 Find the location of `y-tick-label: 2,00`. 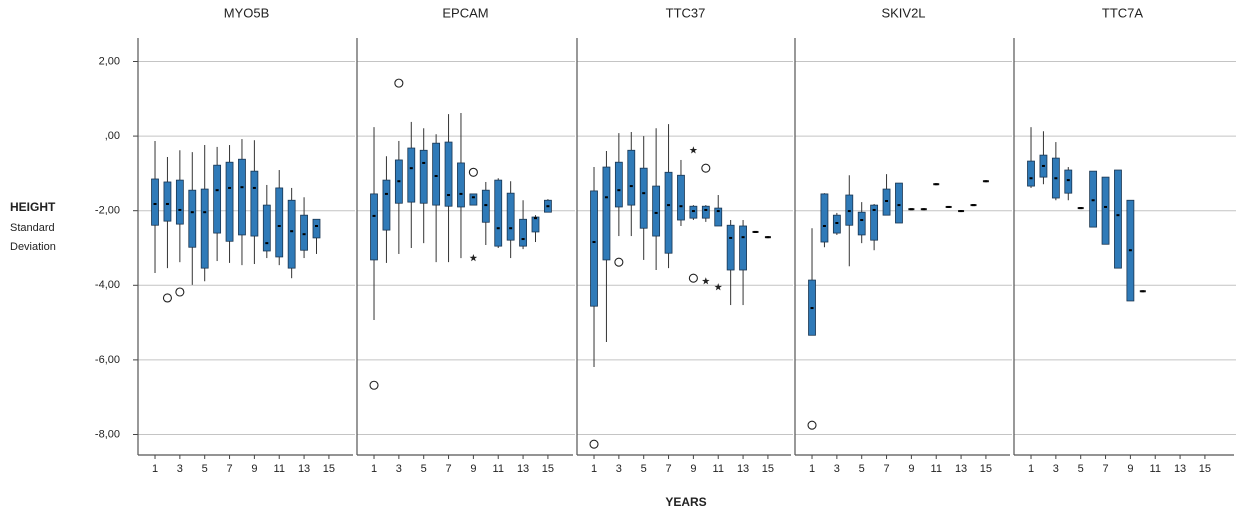

y-tick-label: 2,00 is located at coordinates (109, 61).